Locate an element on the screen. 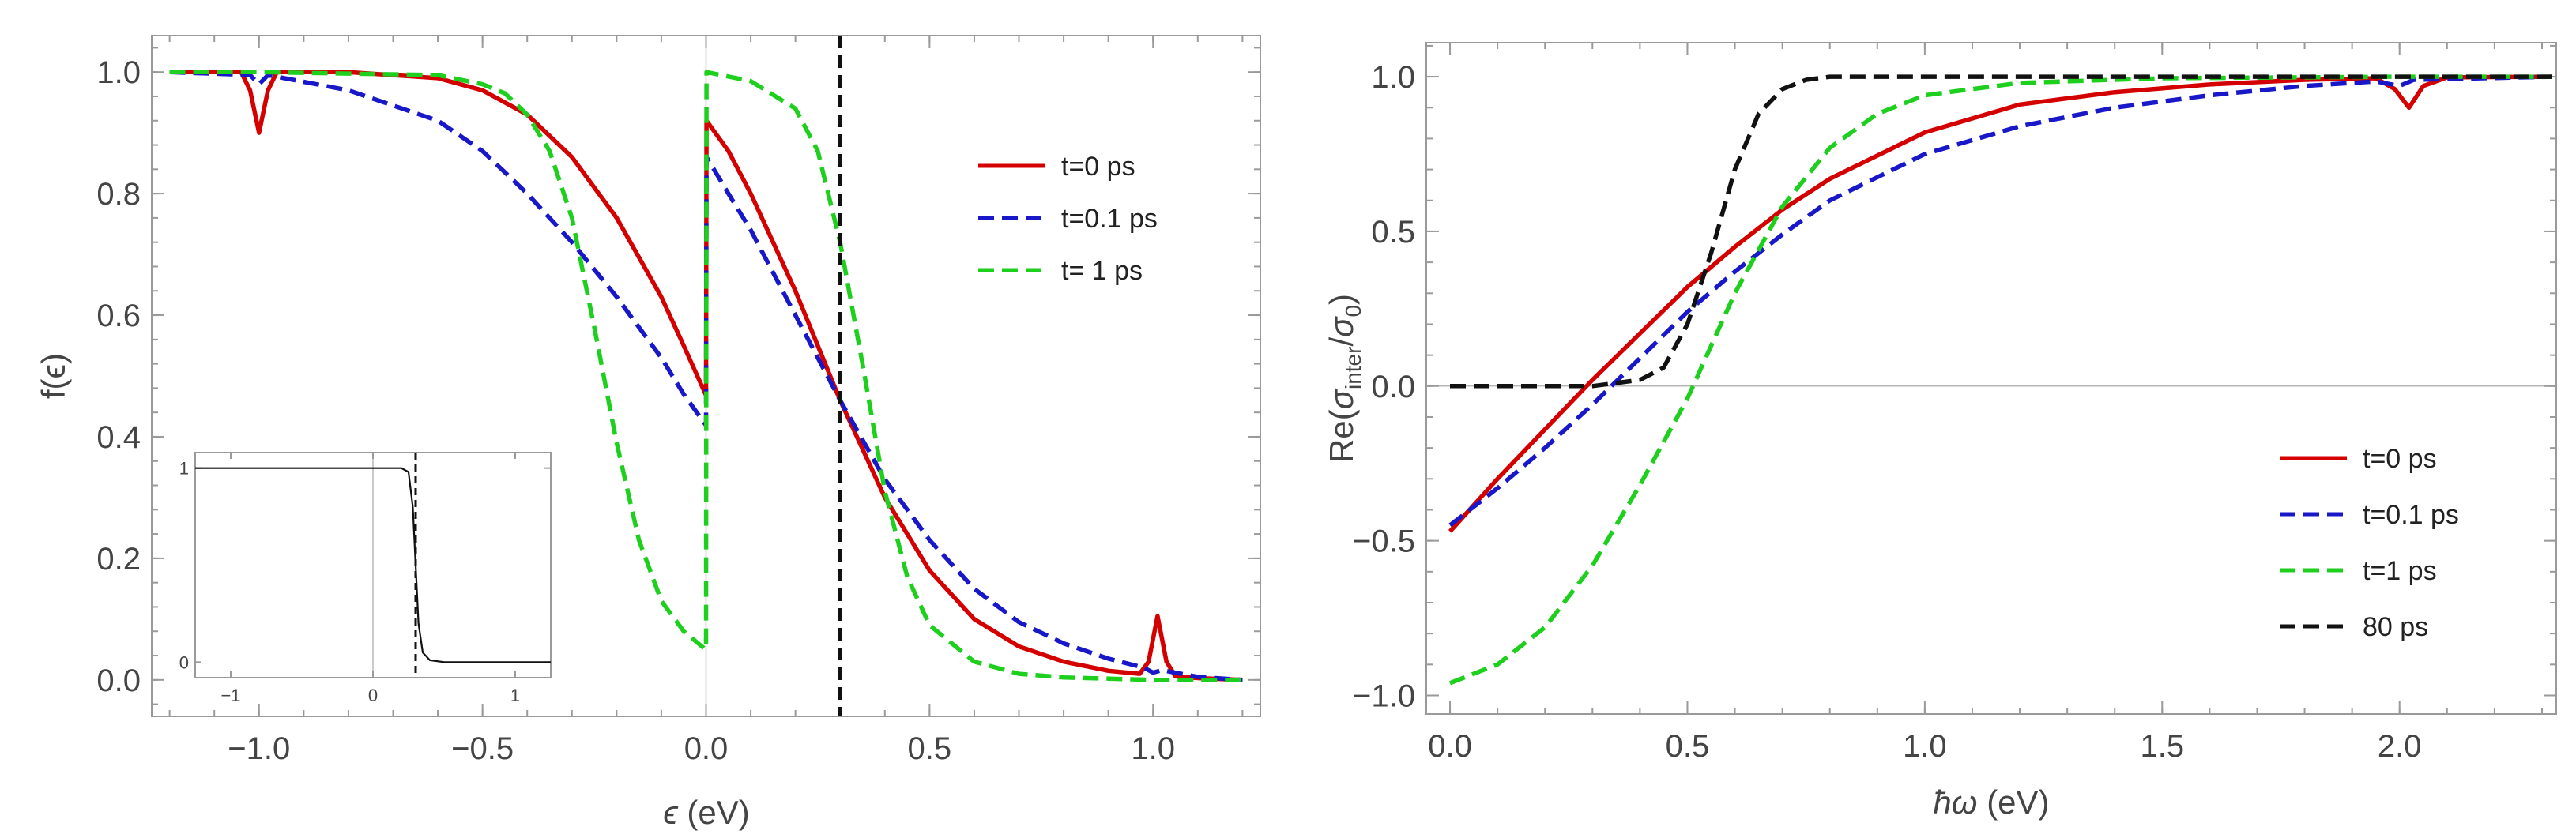  right-x-tick-label: 1.0 is located at coordinates (1925, 747).